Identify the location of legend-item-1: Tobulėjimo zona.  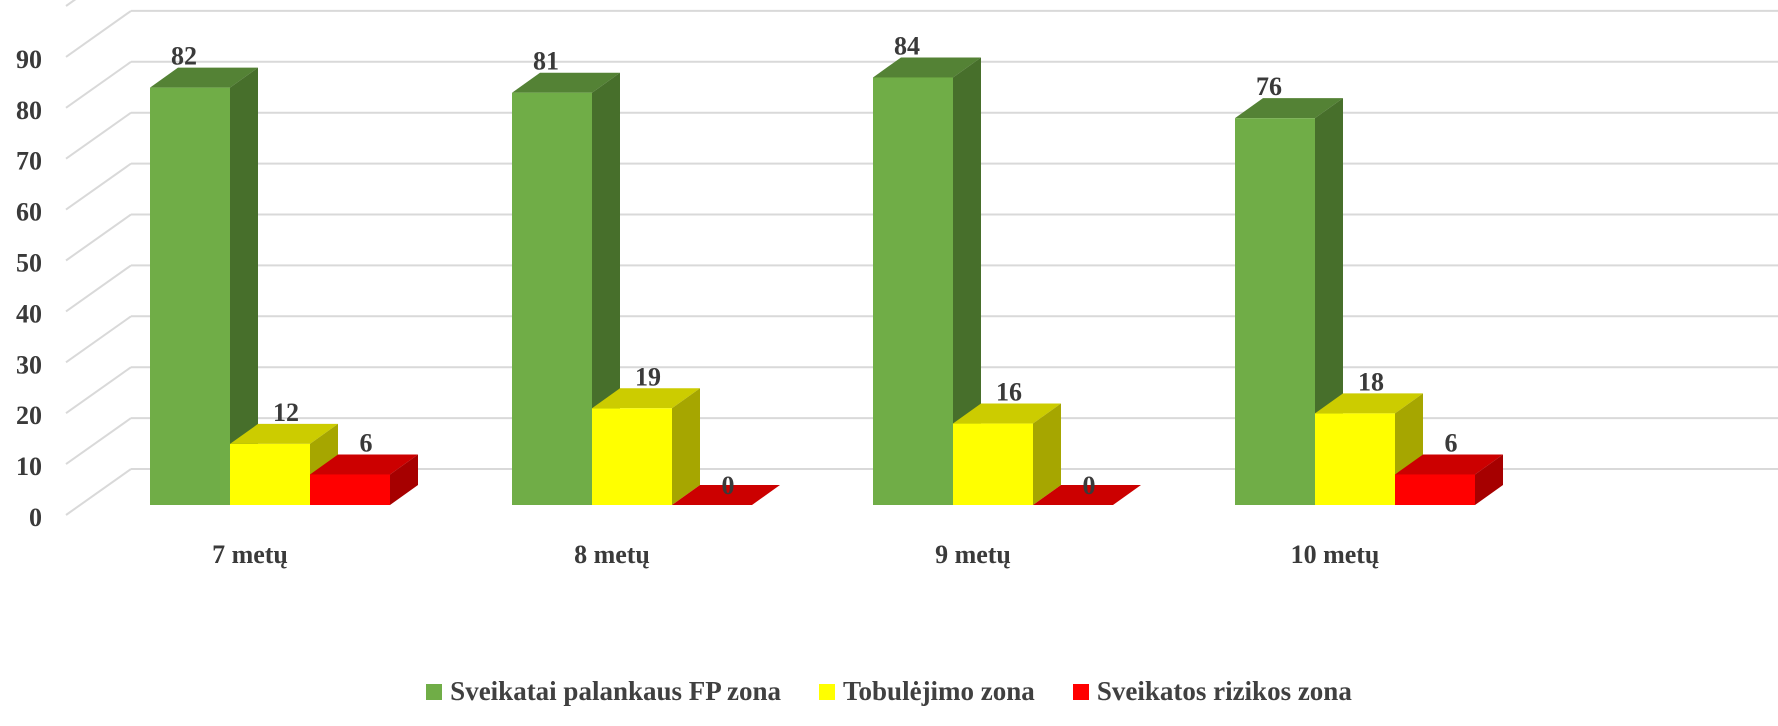
(927, 691).